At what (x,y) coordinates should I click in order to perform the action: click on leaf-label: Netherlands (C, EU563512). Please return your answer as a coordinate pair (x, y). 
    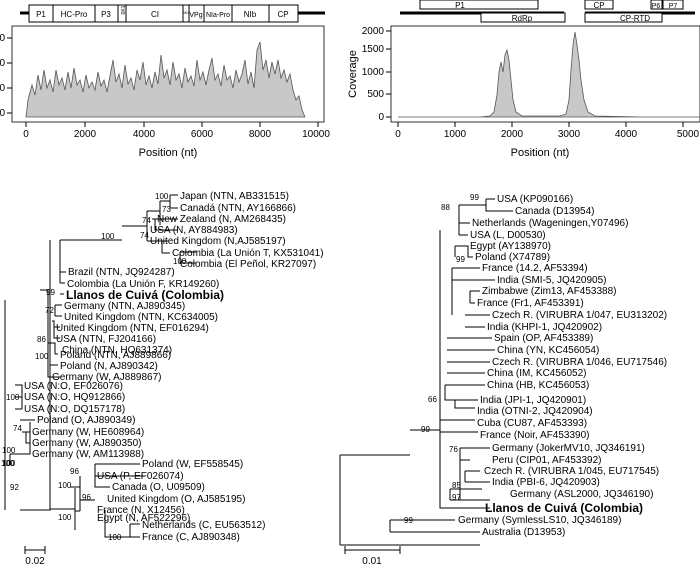
    Looking at the image, I should click on (203, 525).